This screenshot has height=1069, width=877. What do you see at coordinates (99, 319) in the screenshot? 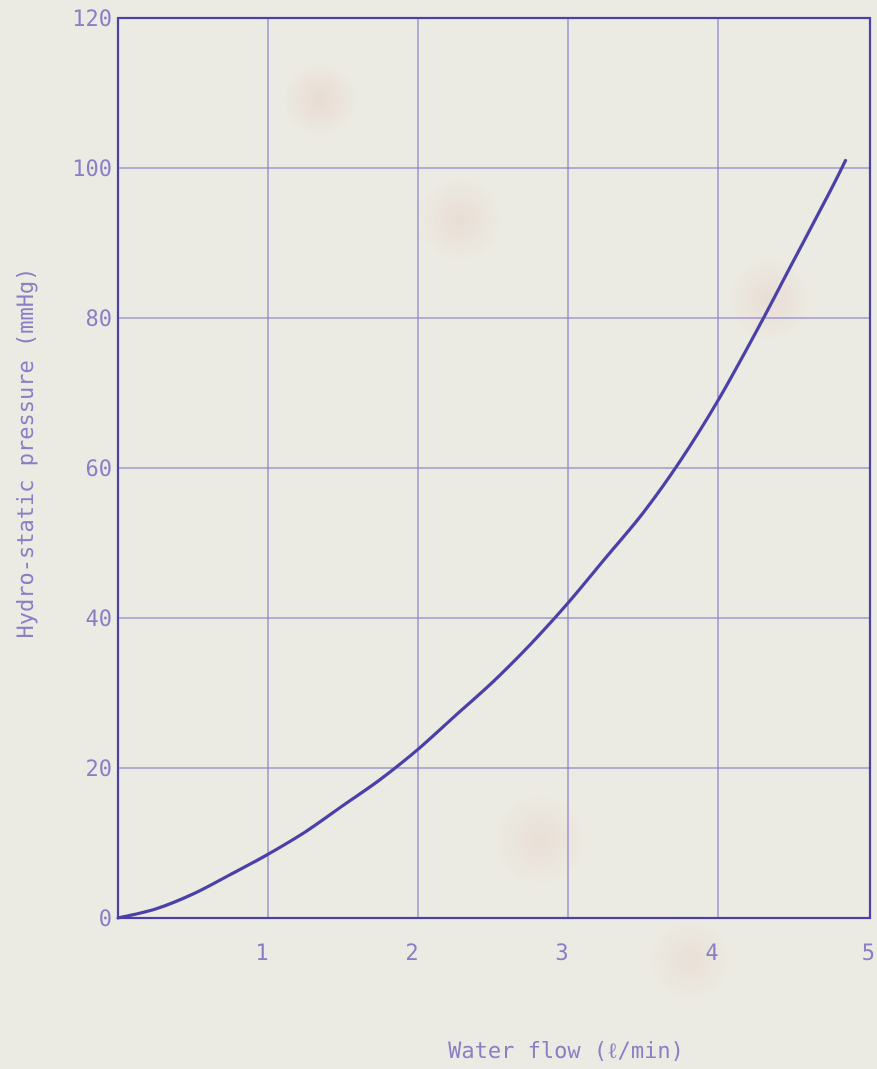
I see `y-tick-label-80: 80` at bounding box center [99, 319].